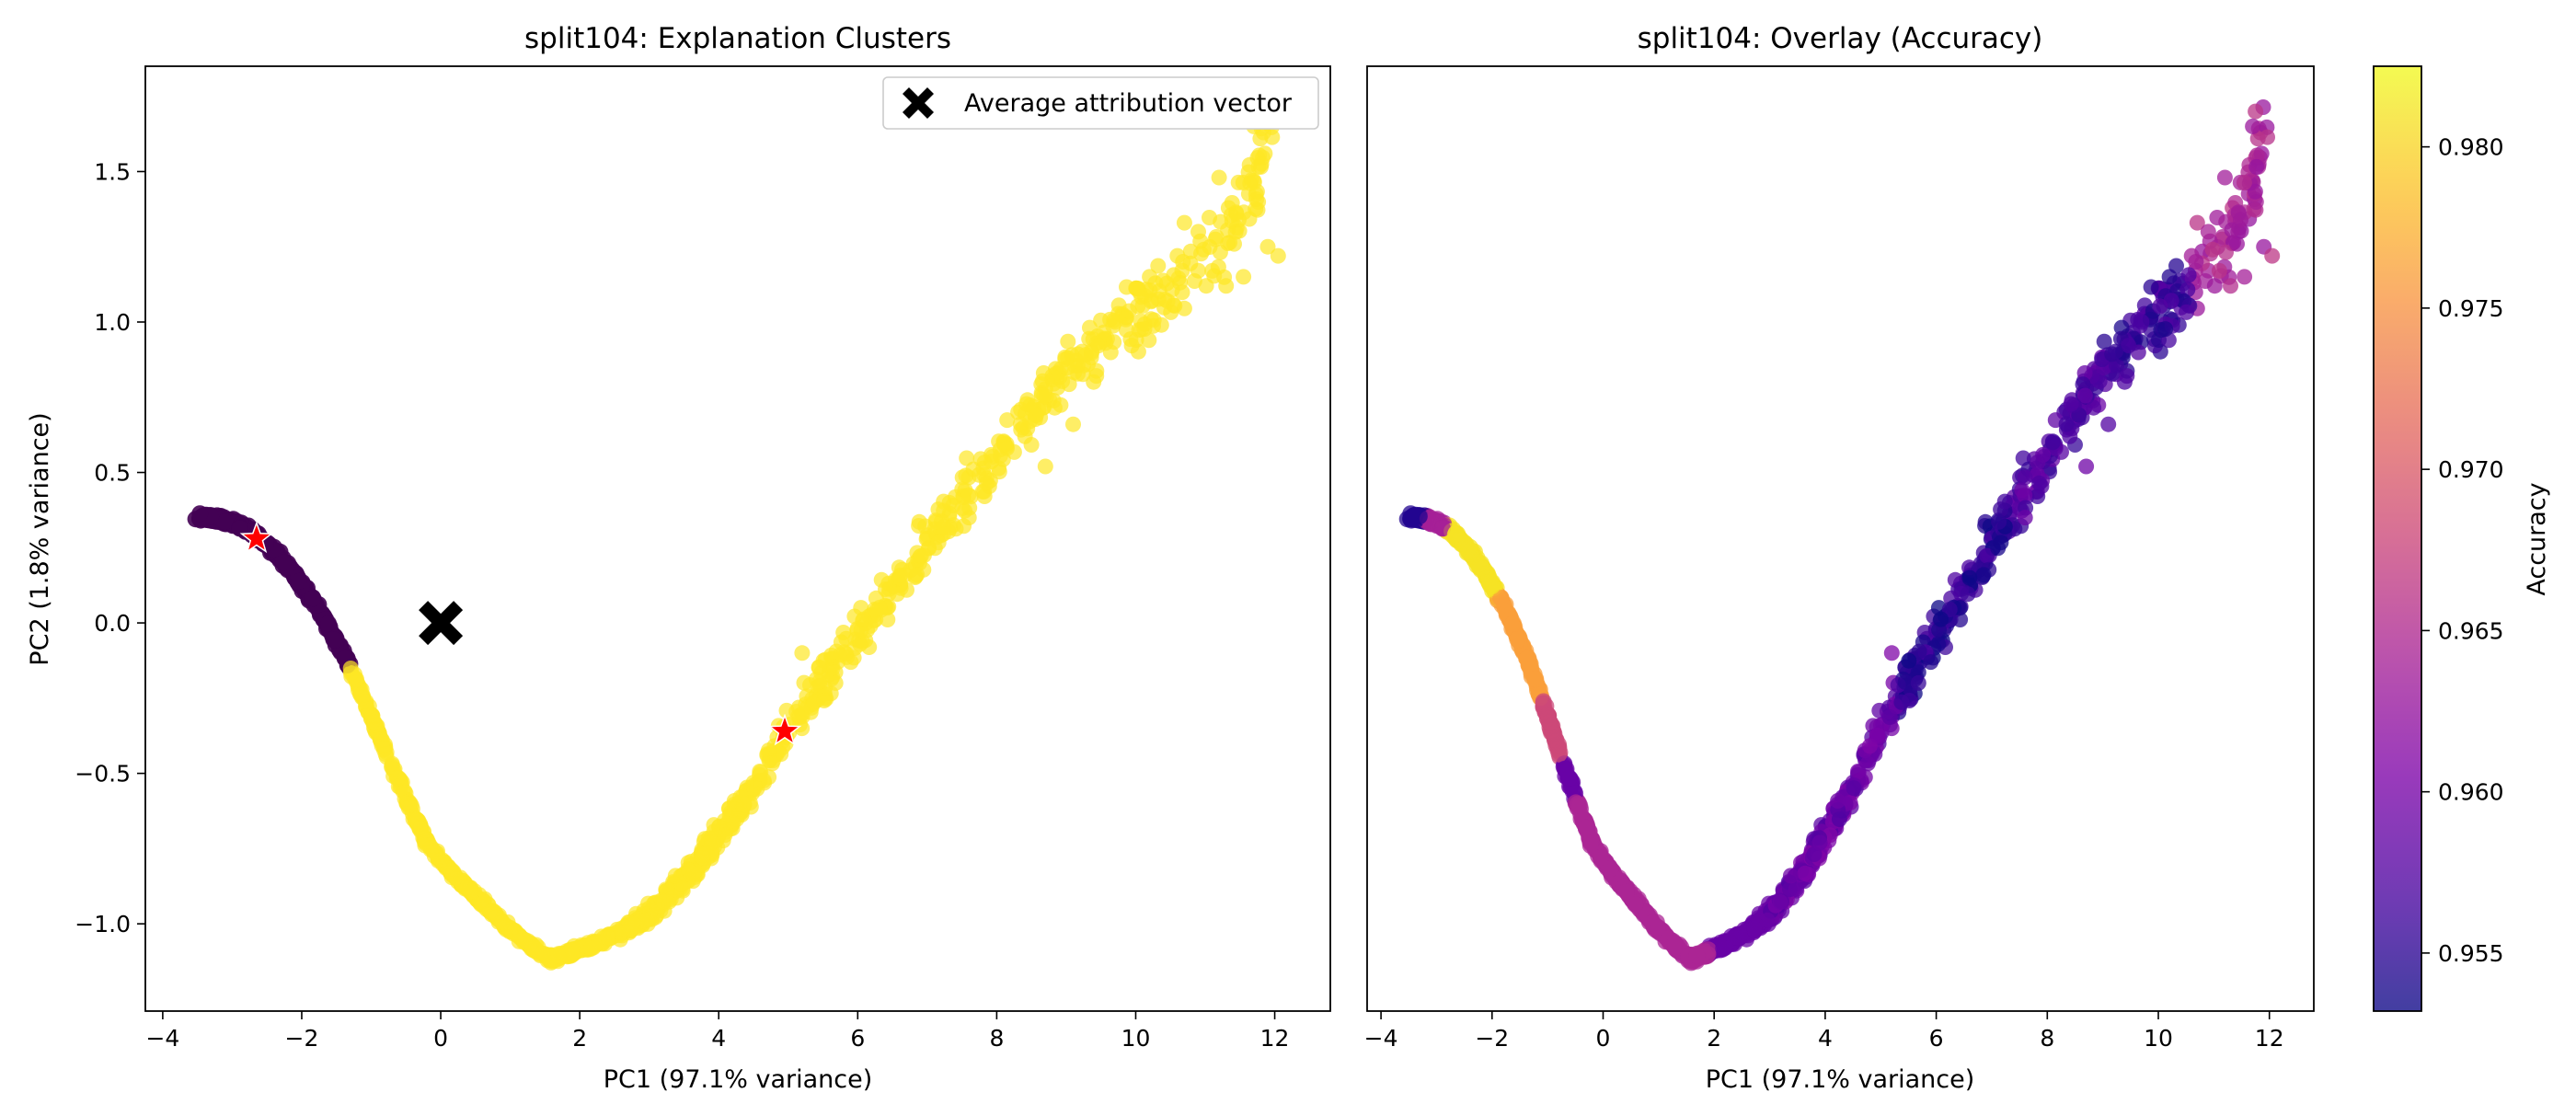 This screenshot has width=2576, height=1104. What do you see at coordinates (2397, 538) in the screenshot?
I see `colorbar-gradient` at bounding box center [2397, 538].